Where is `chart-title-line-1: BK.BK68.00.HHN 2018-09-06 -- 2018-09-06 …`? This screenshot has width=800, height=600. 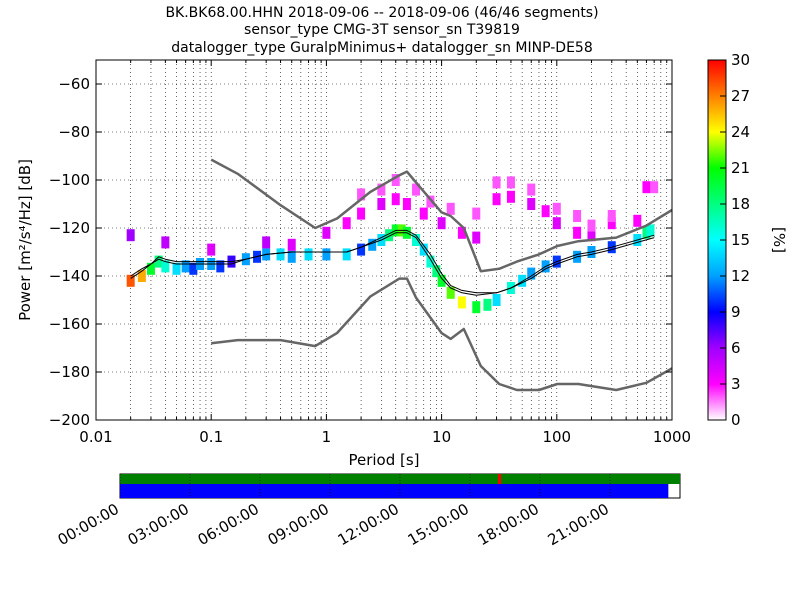
chart-title-line-1: BK.BK68.00.HHN 2018-09-06 -- 2018-09-06 … is located at coordinates (381, 13).